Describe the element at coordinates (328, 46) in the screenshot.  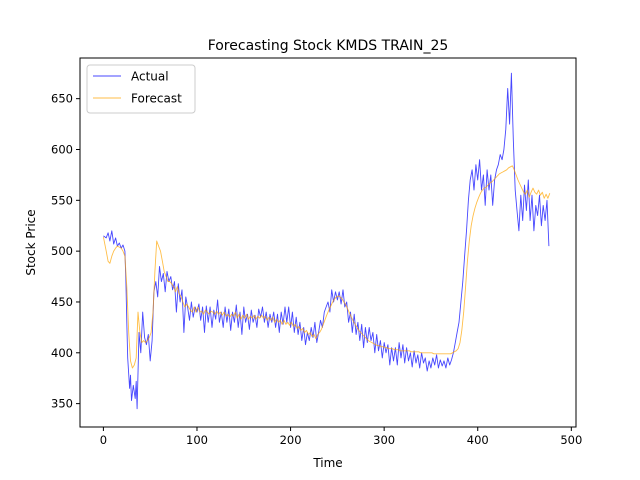
I see `chart-title: Forecasting Stock KMDS TRAIN_25` at that location.